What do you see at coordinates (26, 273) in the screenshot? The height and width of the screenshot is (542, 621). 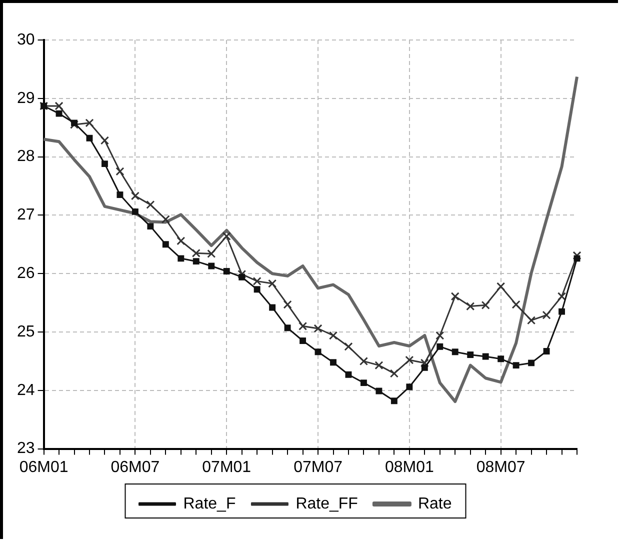 I see `y-tick-label: 26` at bounding box center [26, 273].